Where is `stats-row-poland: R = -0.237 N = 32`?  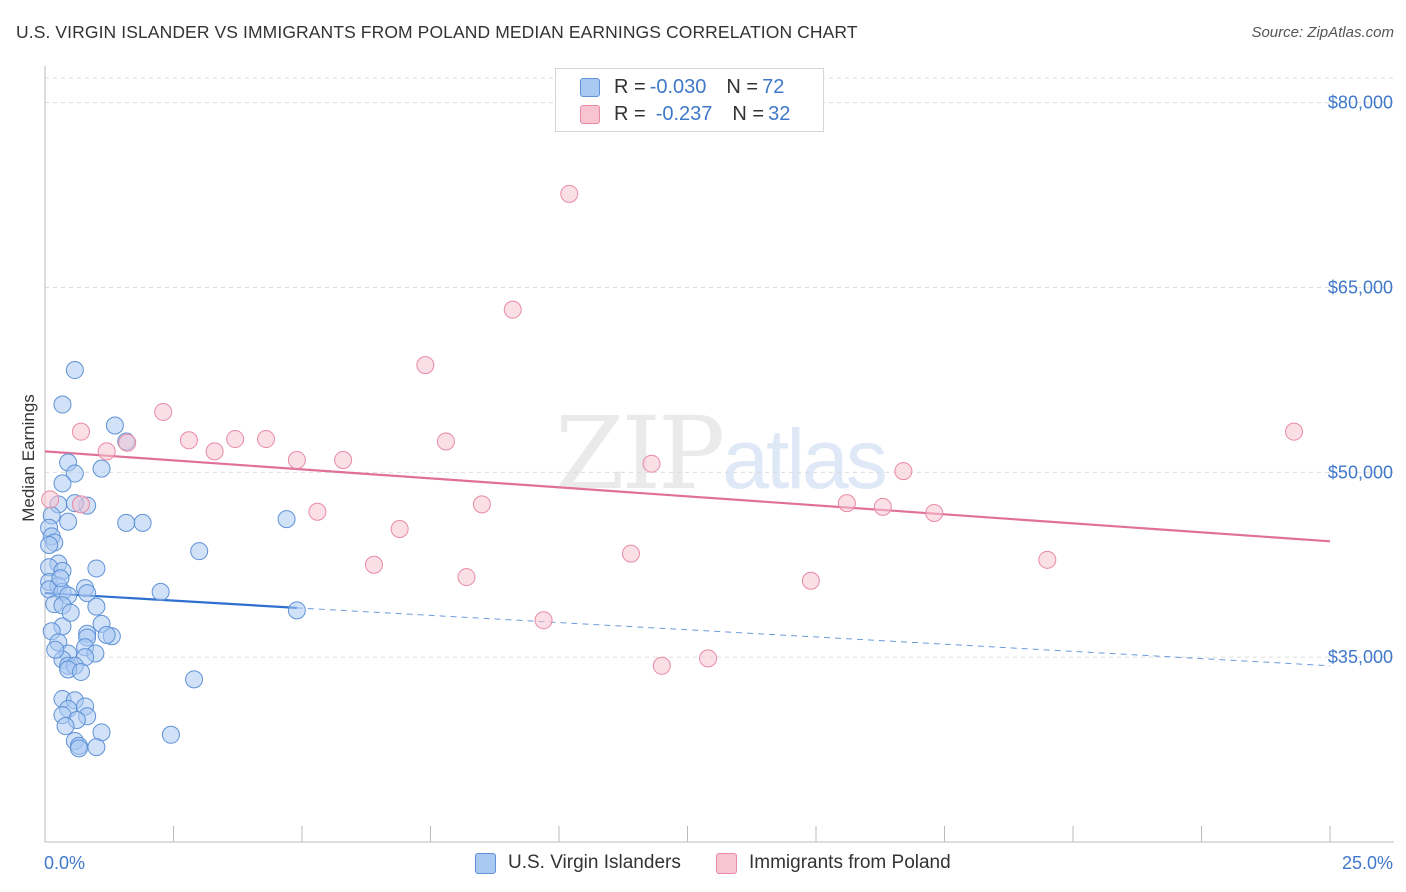 stats-row-poland: R = -0.237 N = 32 is located at coordinates (685, 114).